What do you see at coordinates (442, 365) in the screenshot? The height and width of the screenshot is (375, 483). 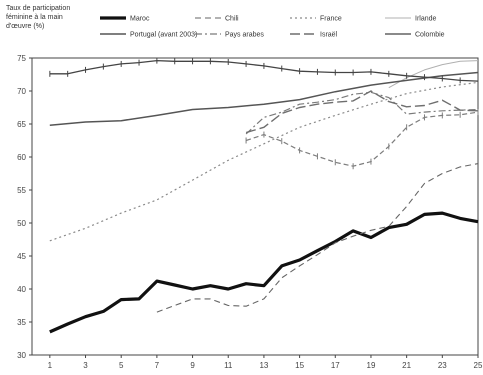 I see `x-tick-label: 23` at bounding box center [442, 365].